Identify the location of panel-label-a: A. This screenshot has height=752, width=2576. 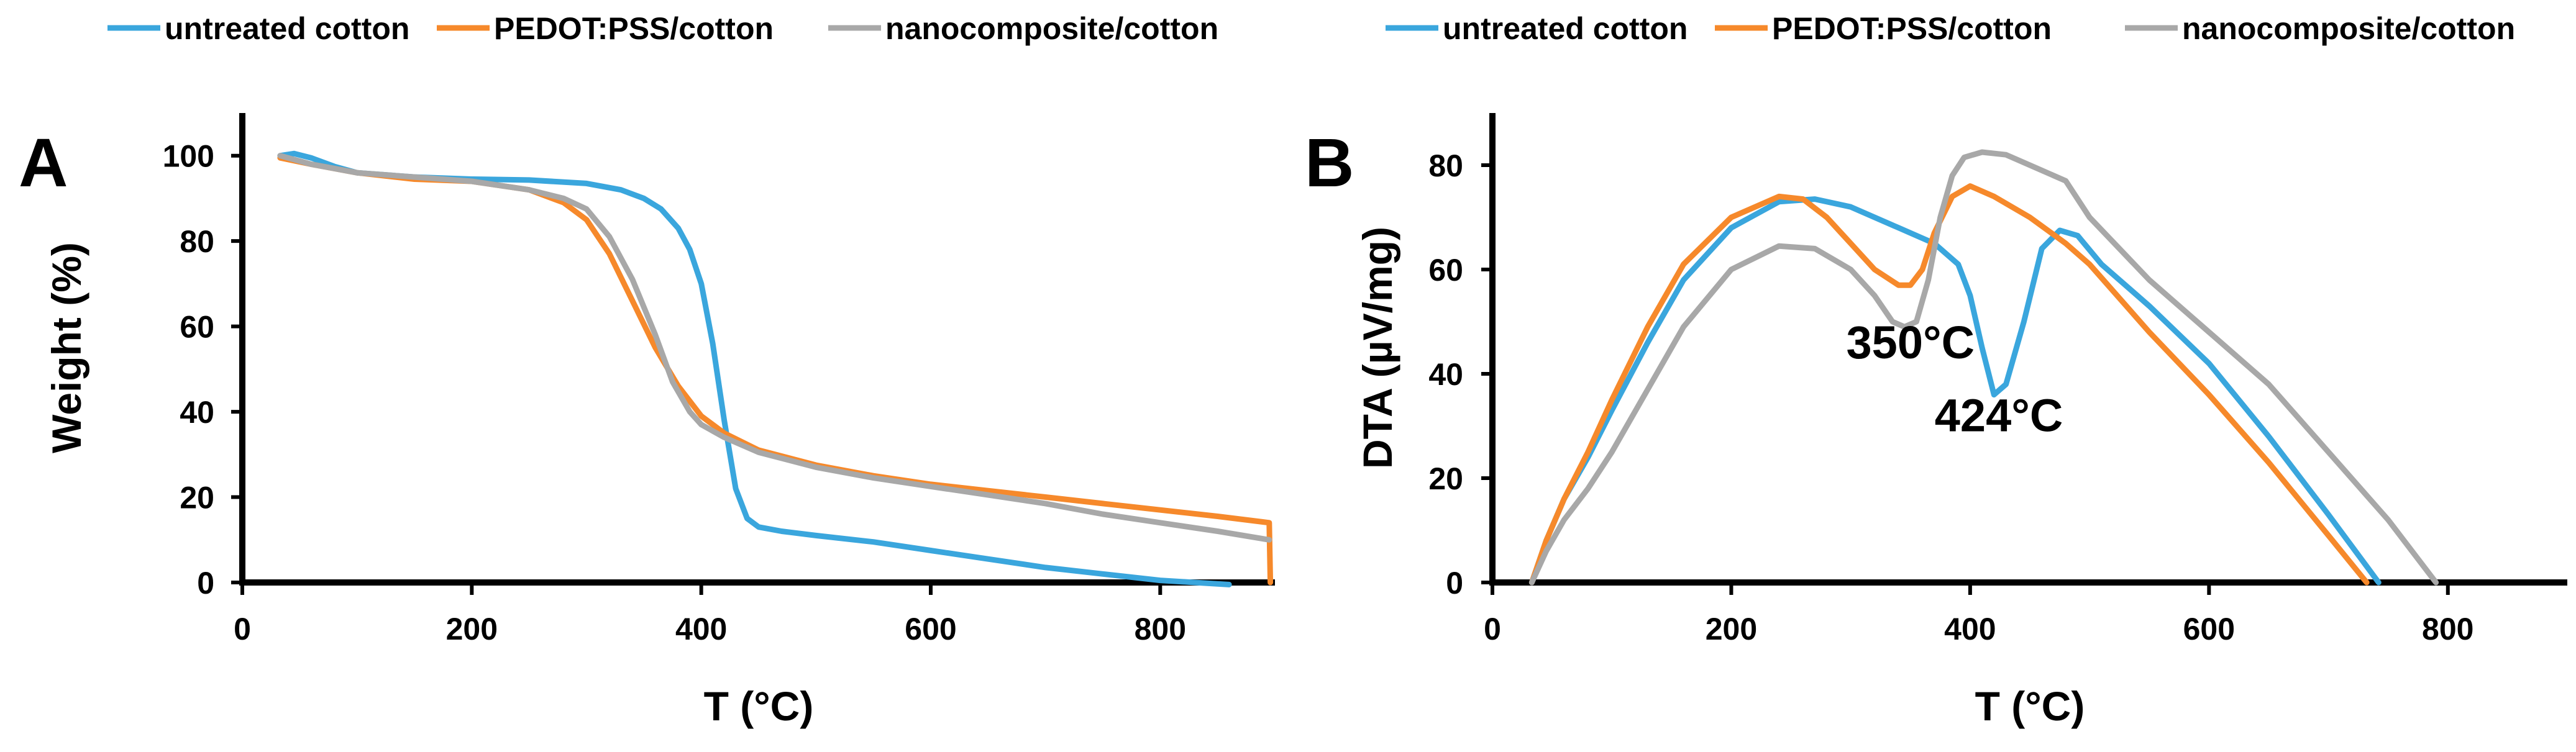
(43, 163).